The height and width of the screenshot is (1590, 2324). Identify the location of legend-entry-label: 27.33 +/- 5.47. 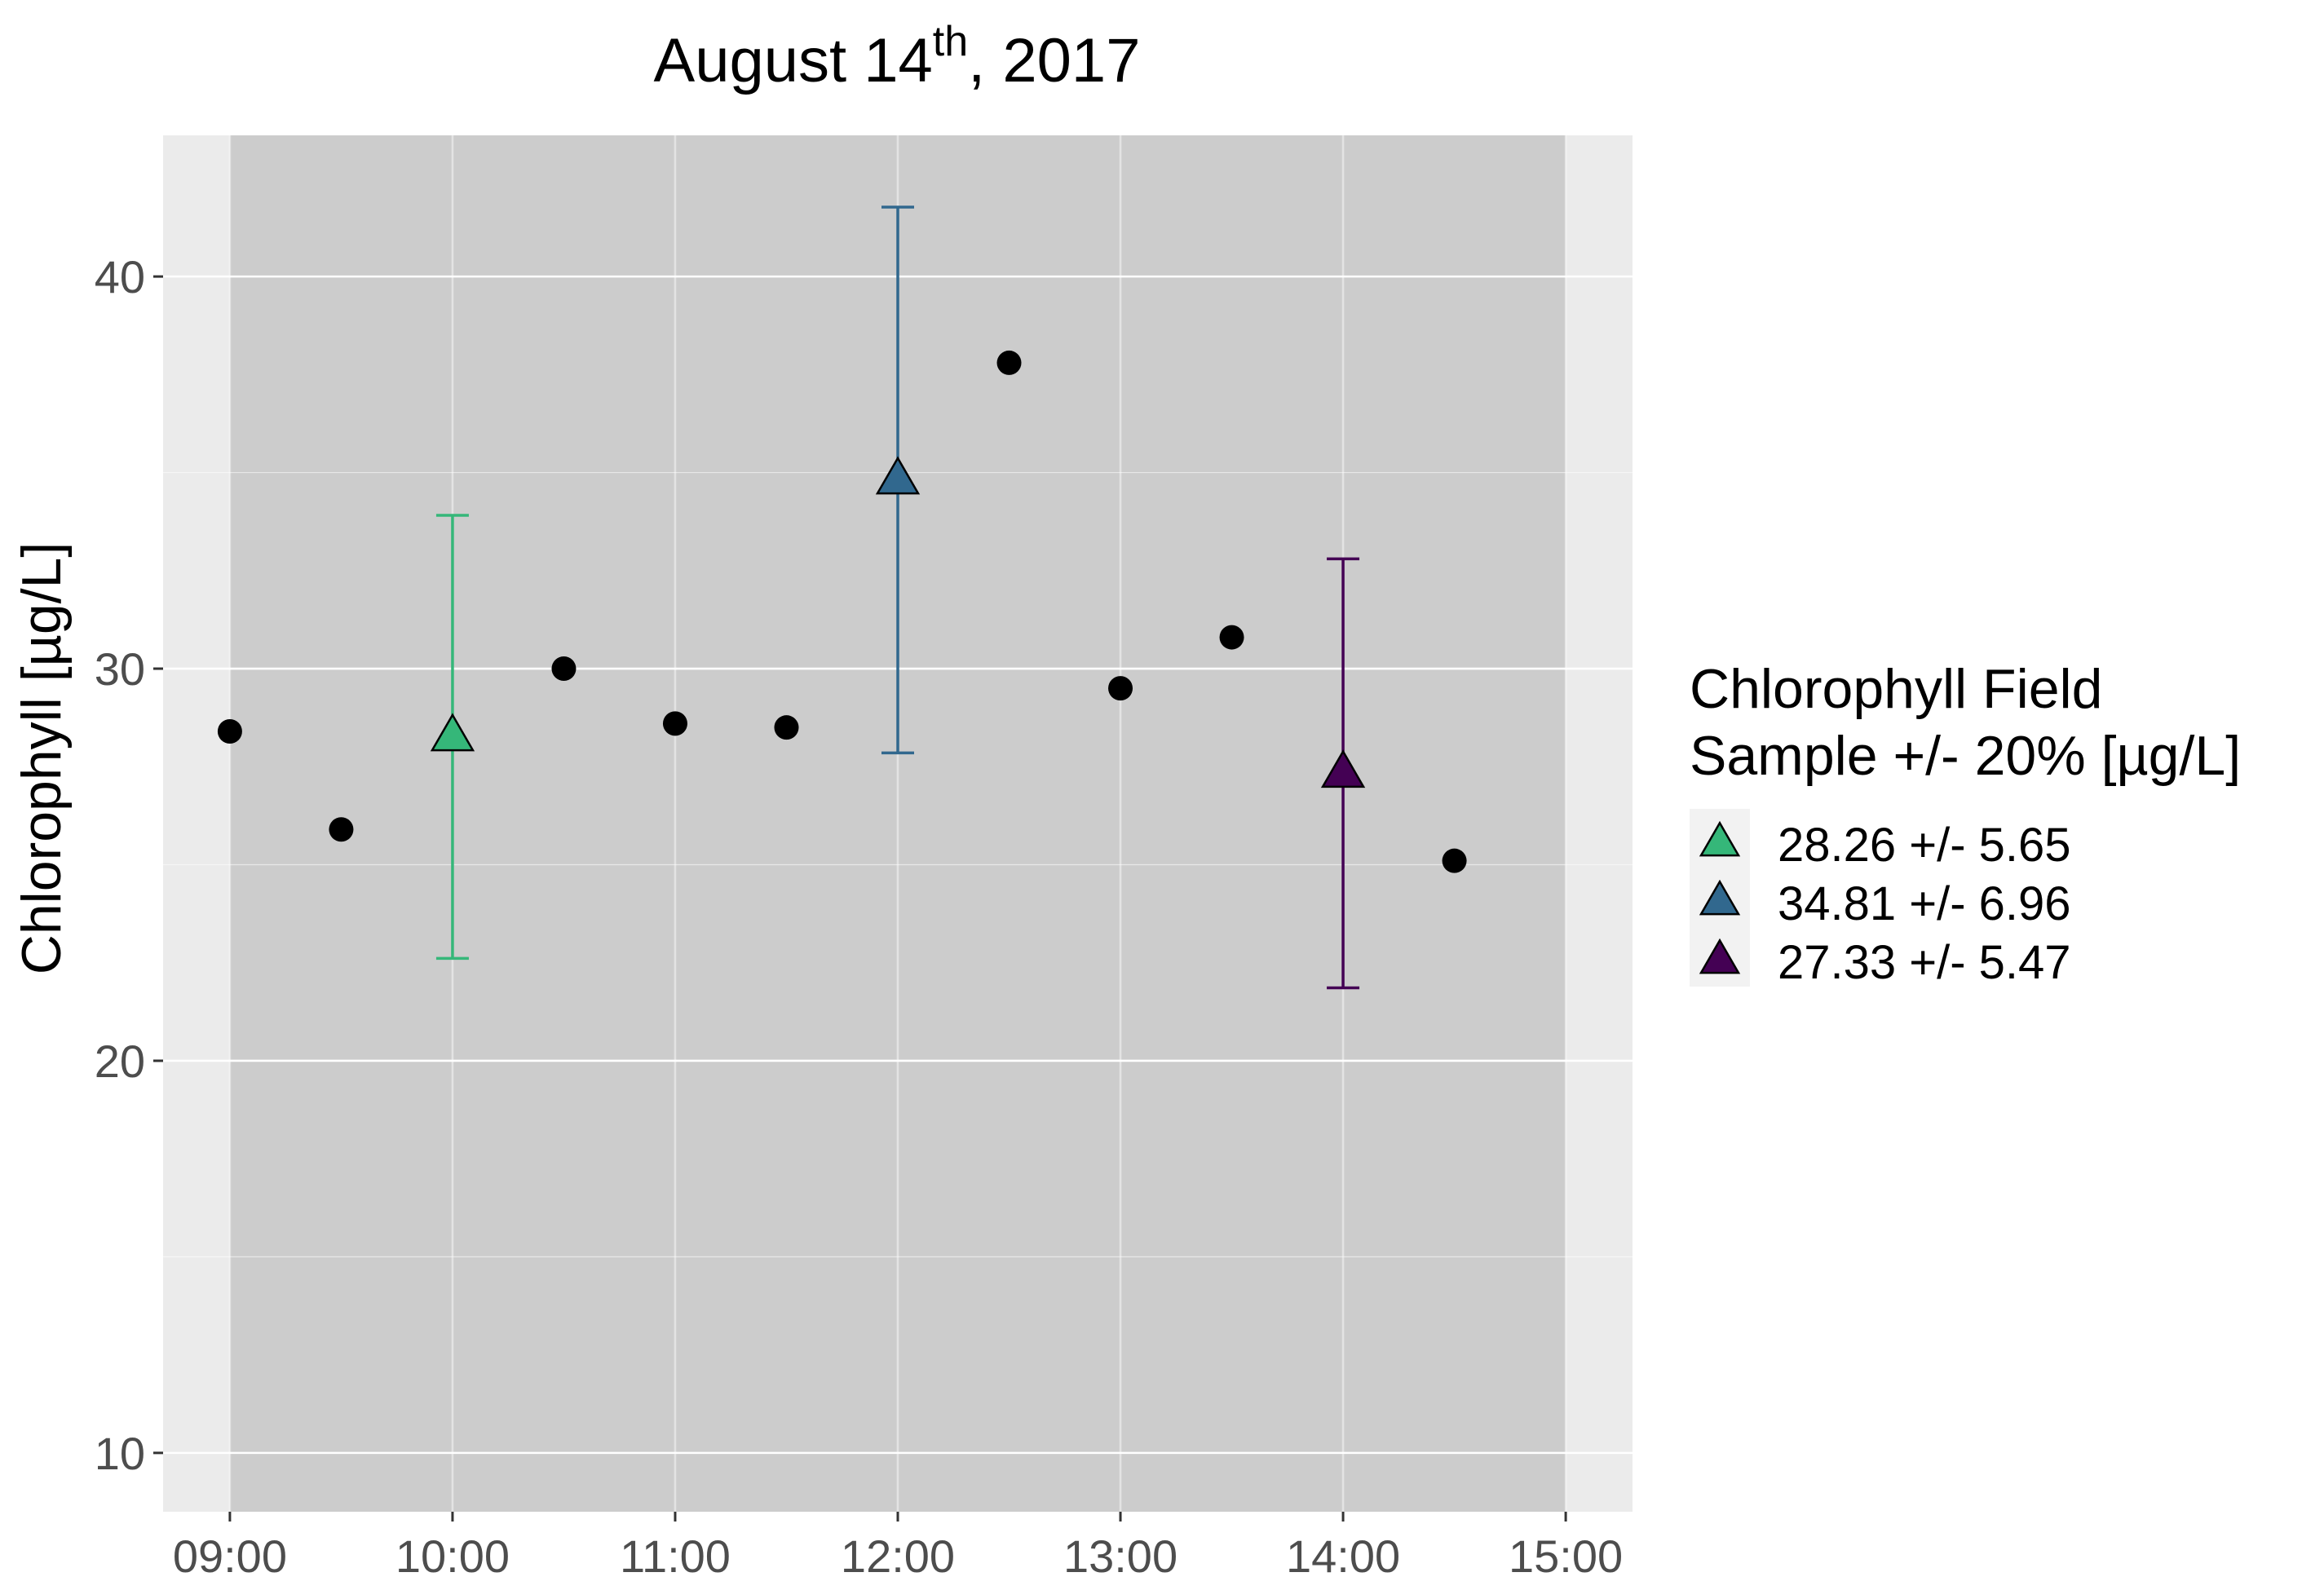
(1924, 962).